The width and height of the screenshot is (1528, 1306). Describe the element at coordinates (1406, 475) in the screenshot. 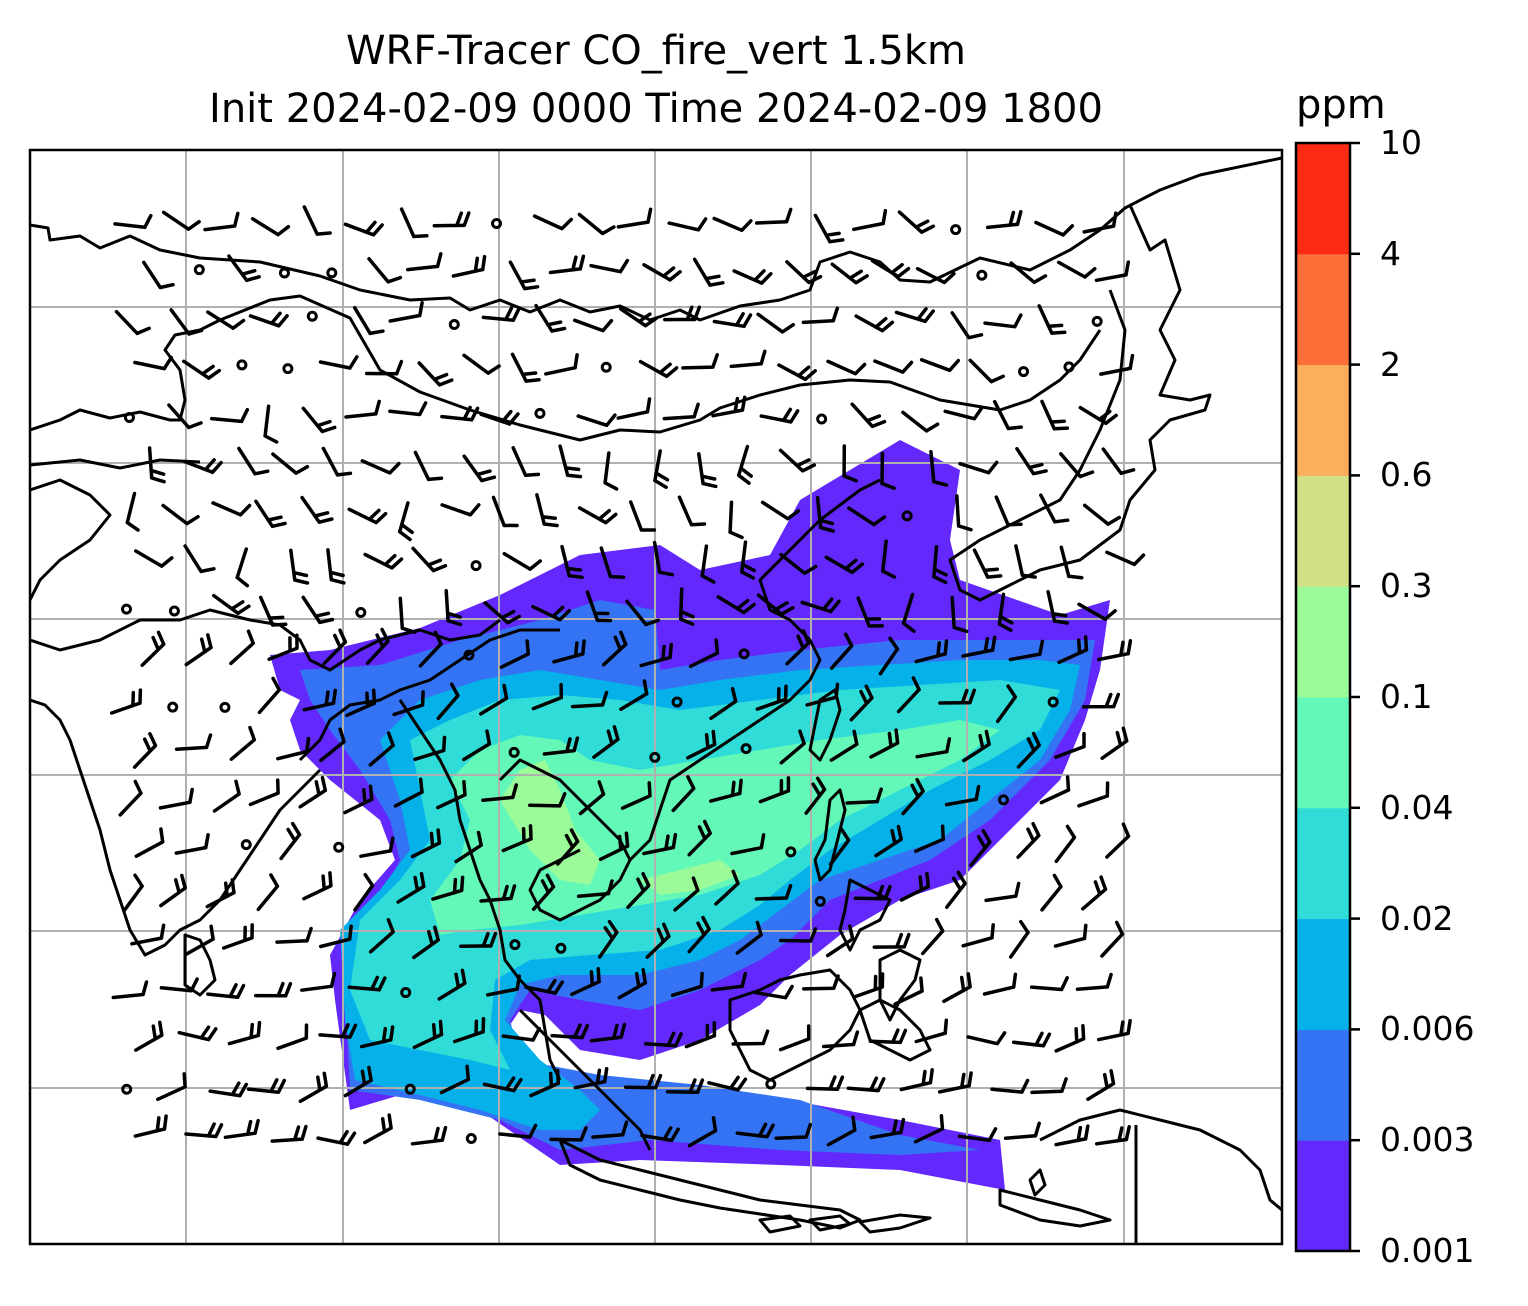

I see `colorbar-tick-label: 0.6` at that location.